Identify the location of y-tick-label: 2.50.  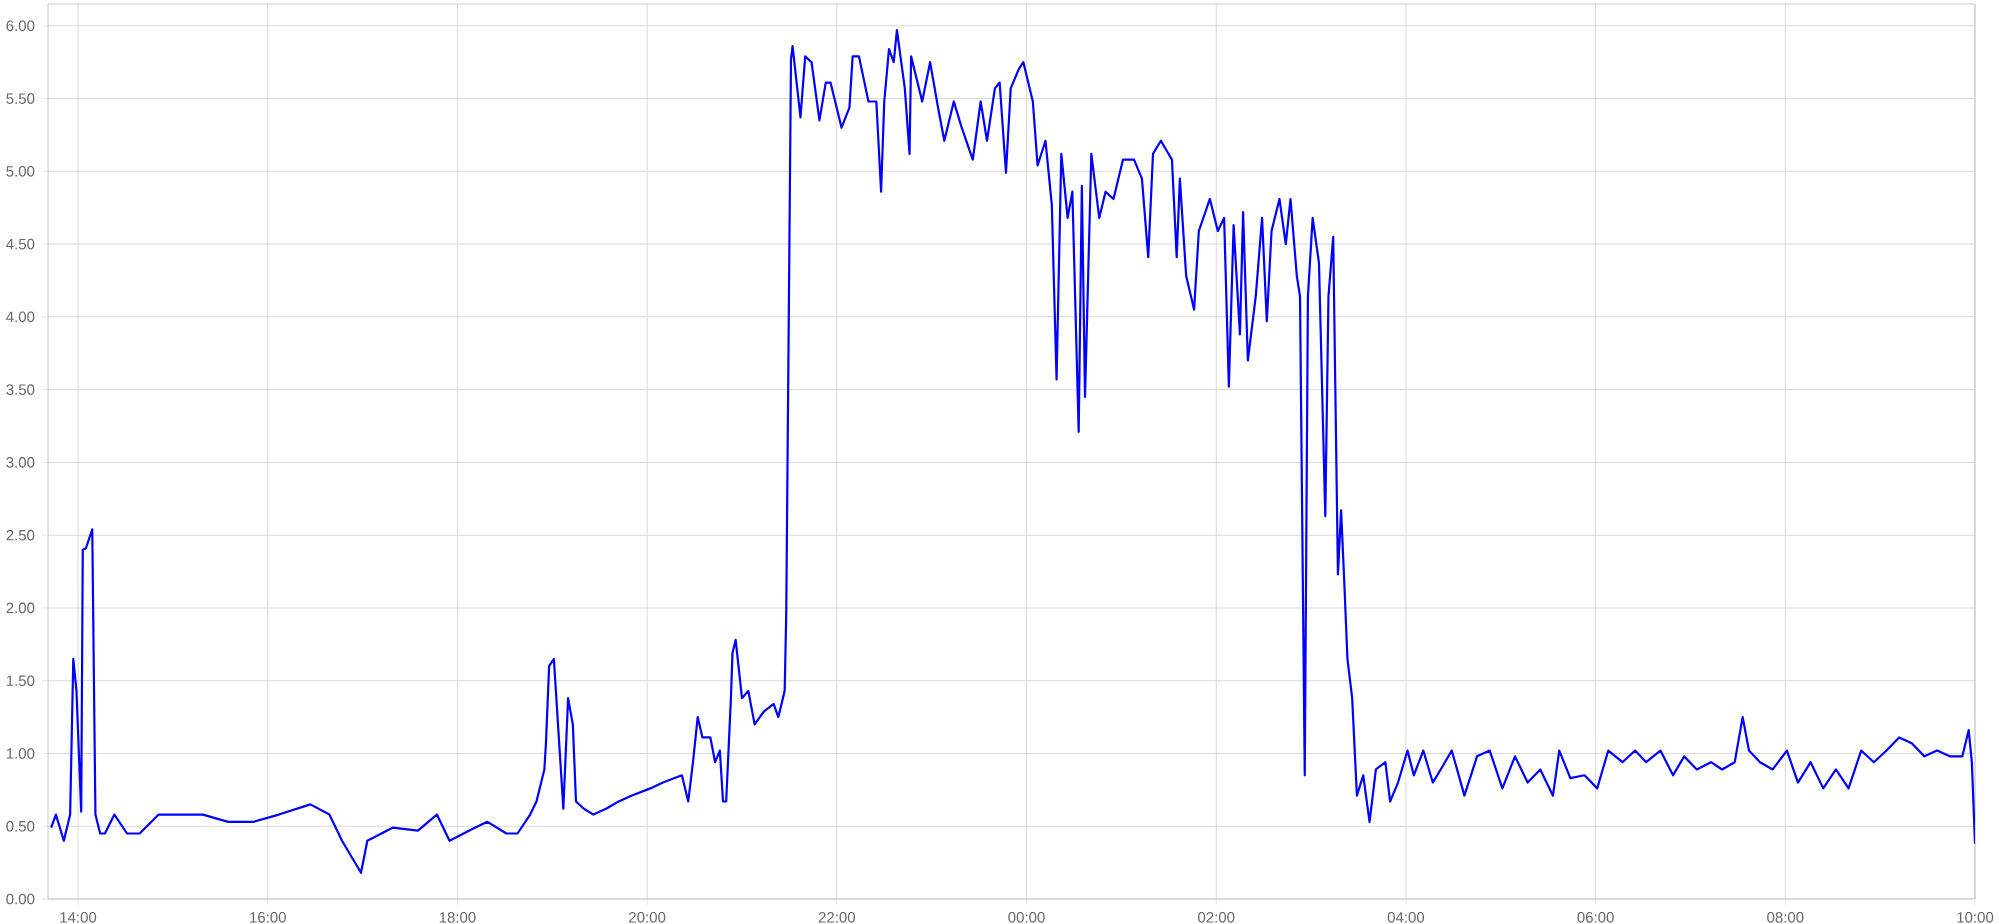
(20, 535).